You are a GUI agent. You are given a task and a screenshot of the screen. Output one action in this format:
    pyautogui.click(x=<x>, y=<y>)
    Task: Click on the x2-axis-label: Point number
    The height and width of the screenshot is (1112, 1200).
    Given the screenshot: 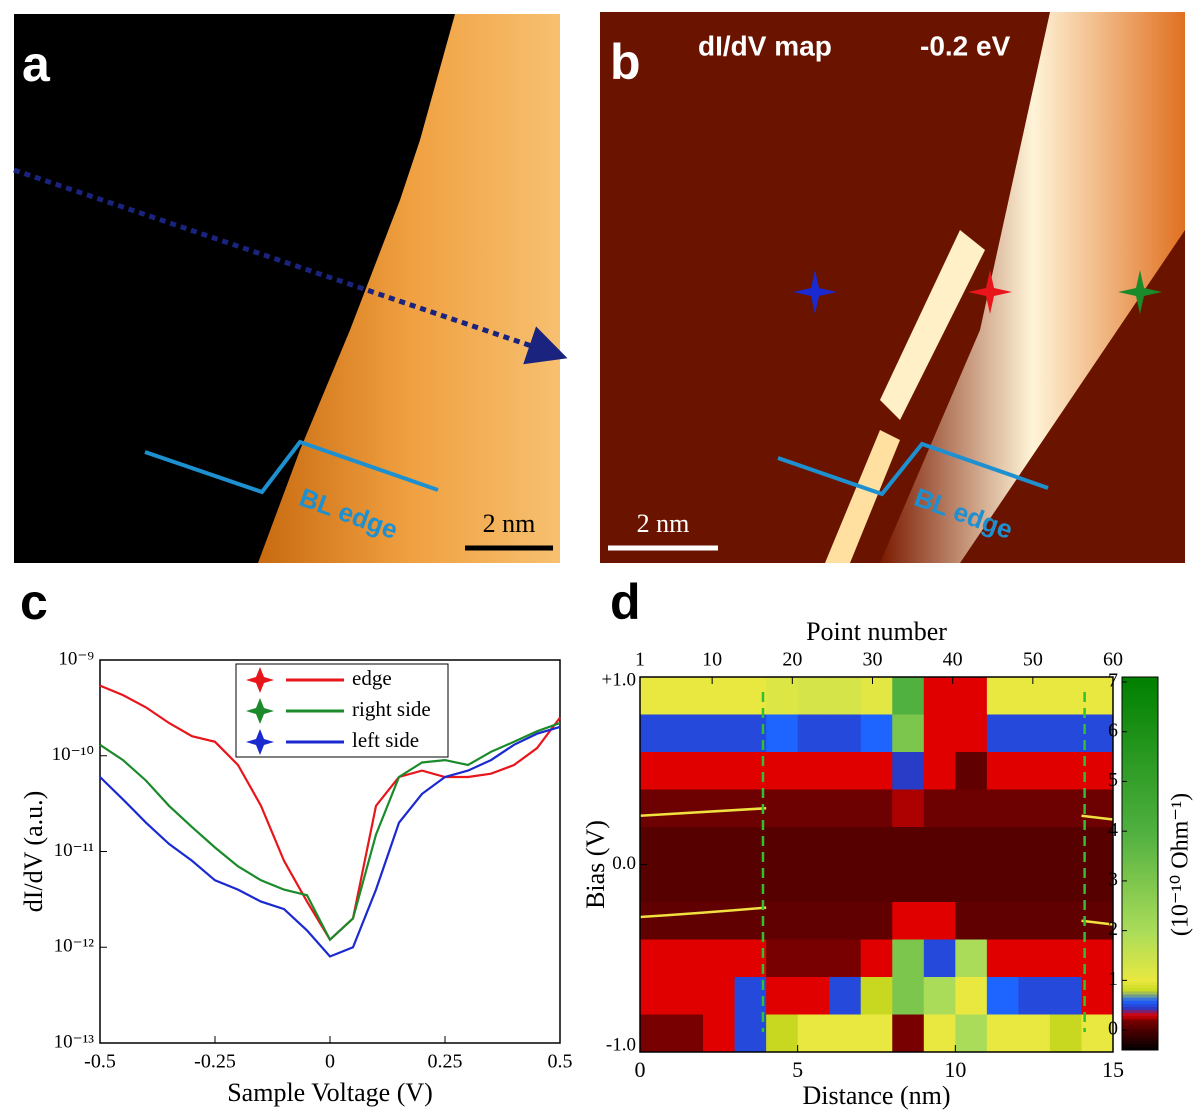 What is the action you would take?
    pyautogui.click(x=876, y=631)
    